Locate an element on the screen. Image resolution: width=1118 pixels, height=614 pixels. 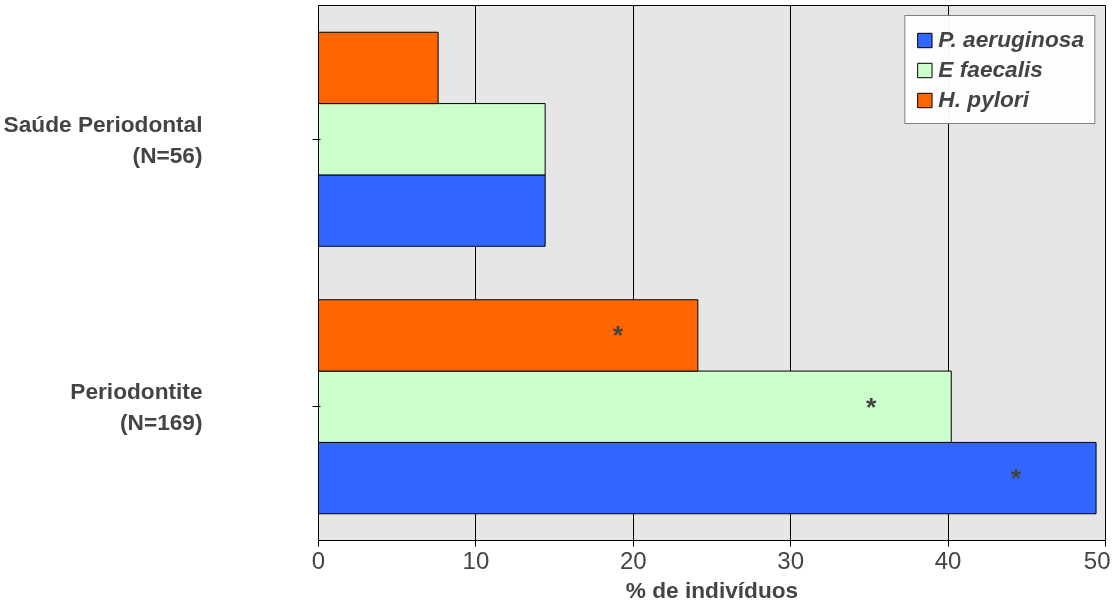
legend-label: H. pylori is located at coordinates (983, 99).